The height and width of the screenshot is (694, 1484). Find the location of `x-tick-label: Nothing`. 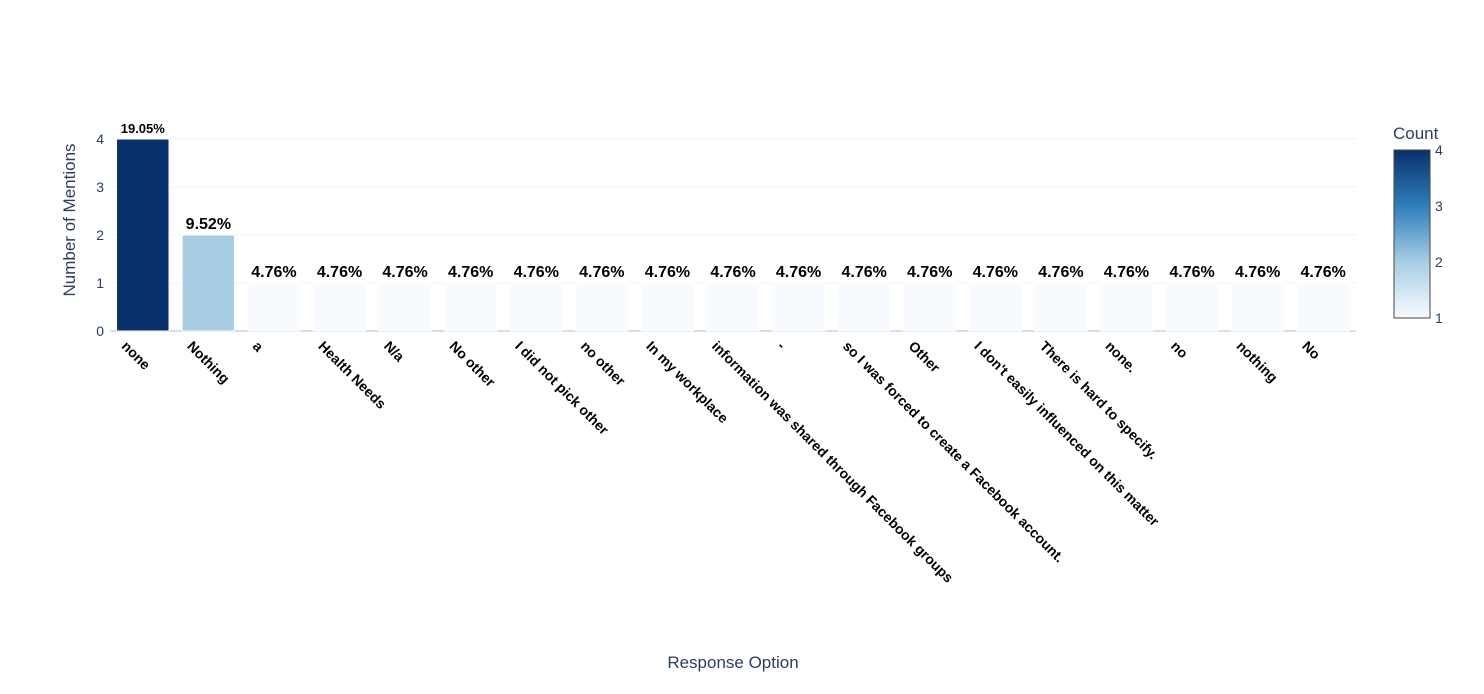

x-tick-label: Nothing is located at coordinates (208, 362).